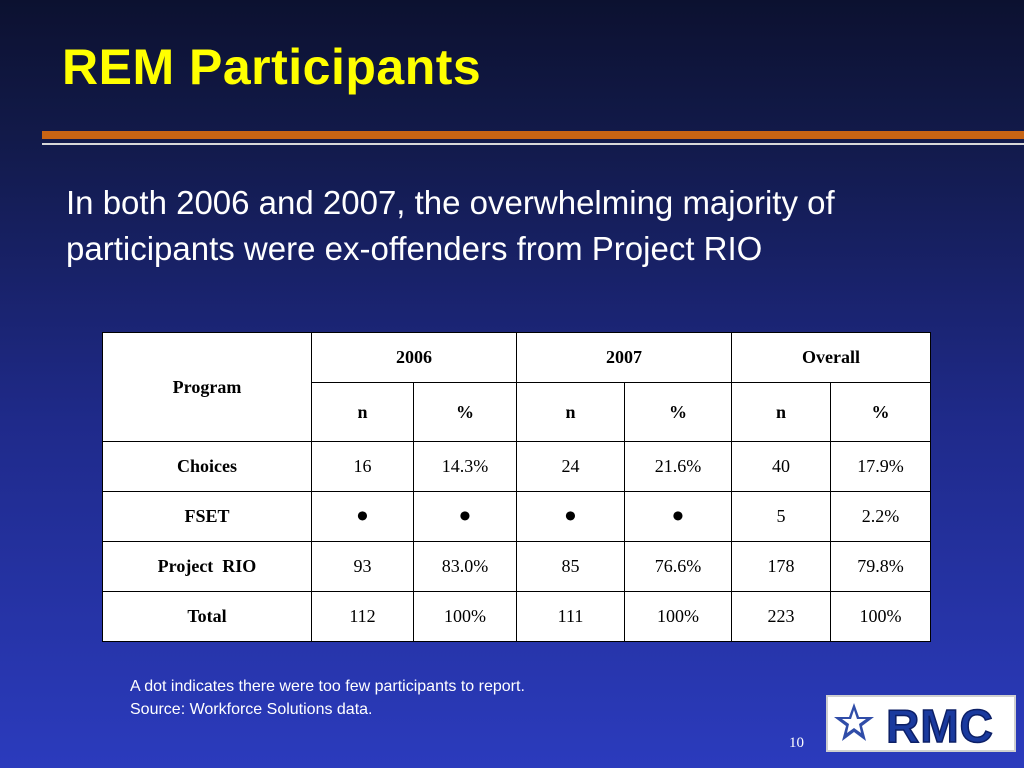  What do you see at coordinates (207, 387) in the screenshot?
I see `program-header: Program` at bounding box center [207, 387].